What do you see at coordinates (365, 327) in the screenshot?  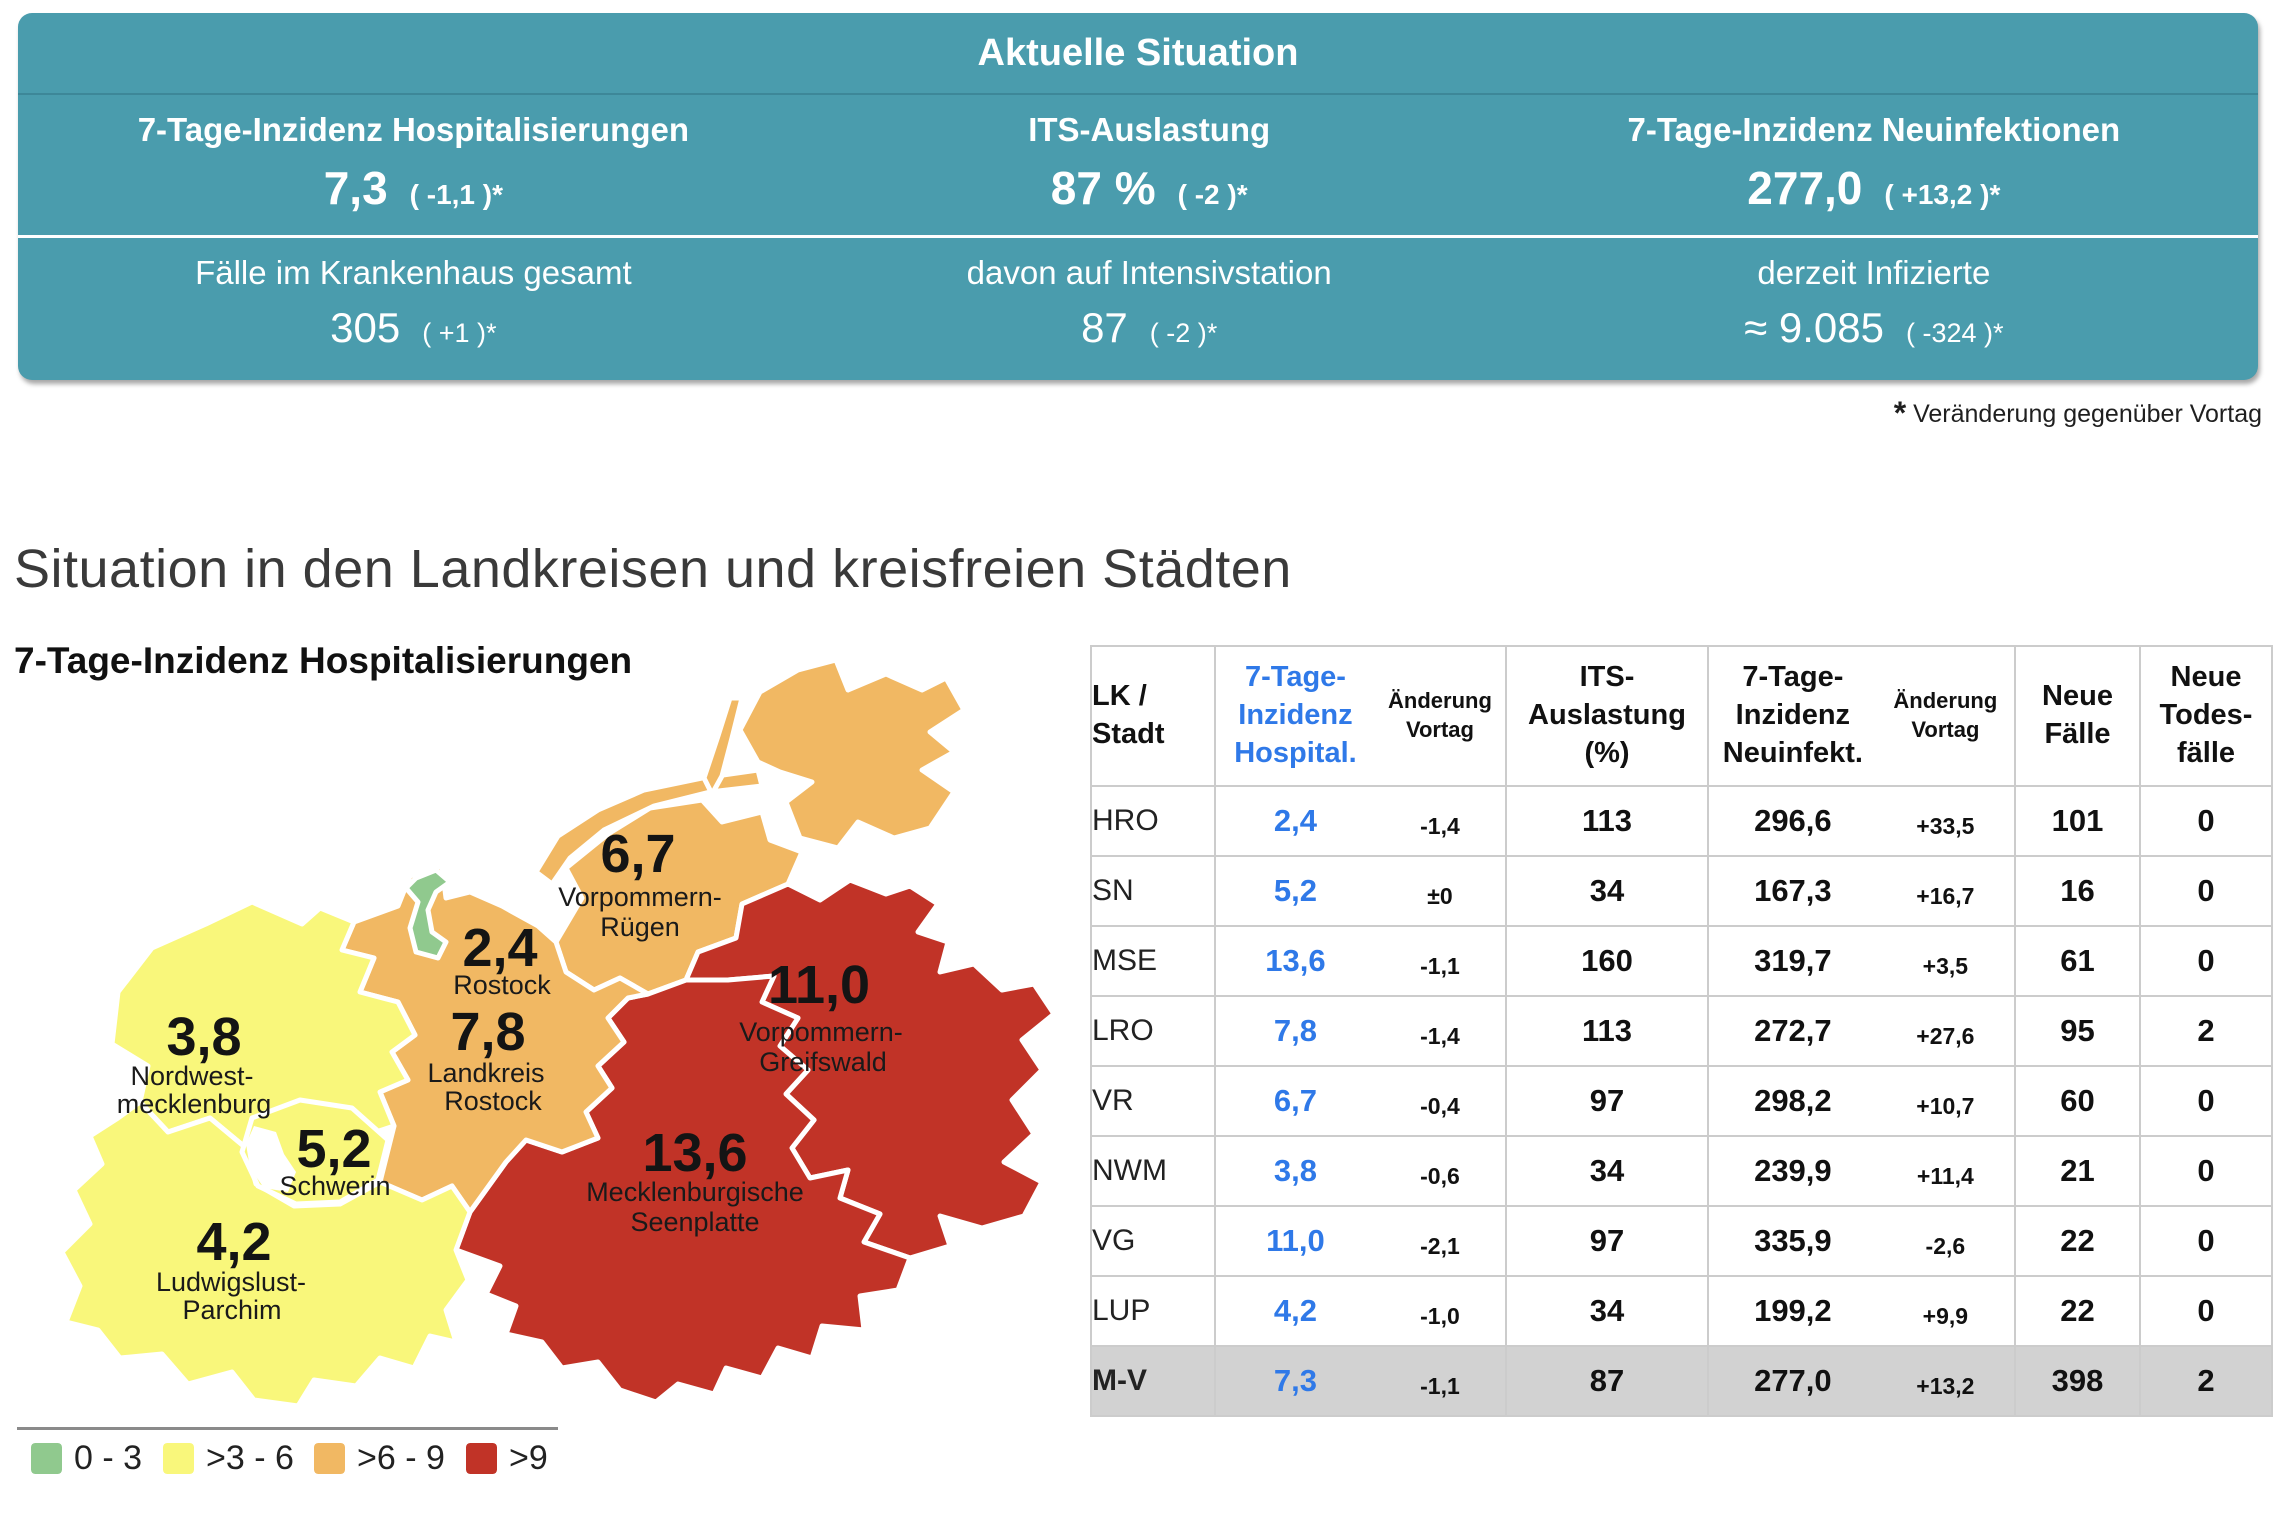 I see `stat-value: 305` at bounding box center [365, 327].